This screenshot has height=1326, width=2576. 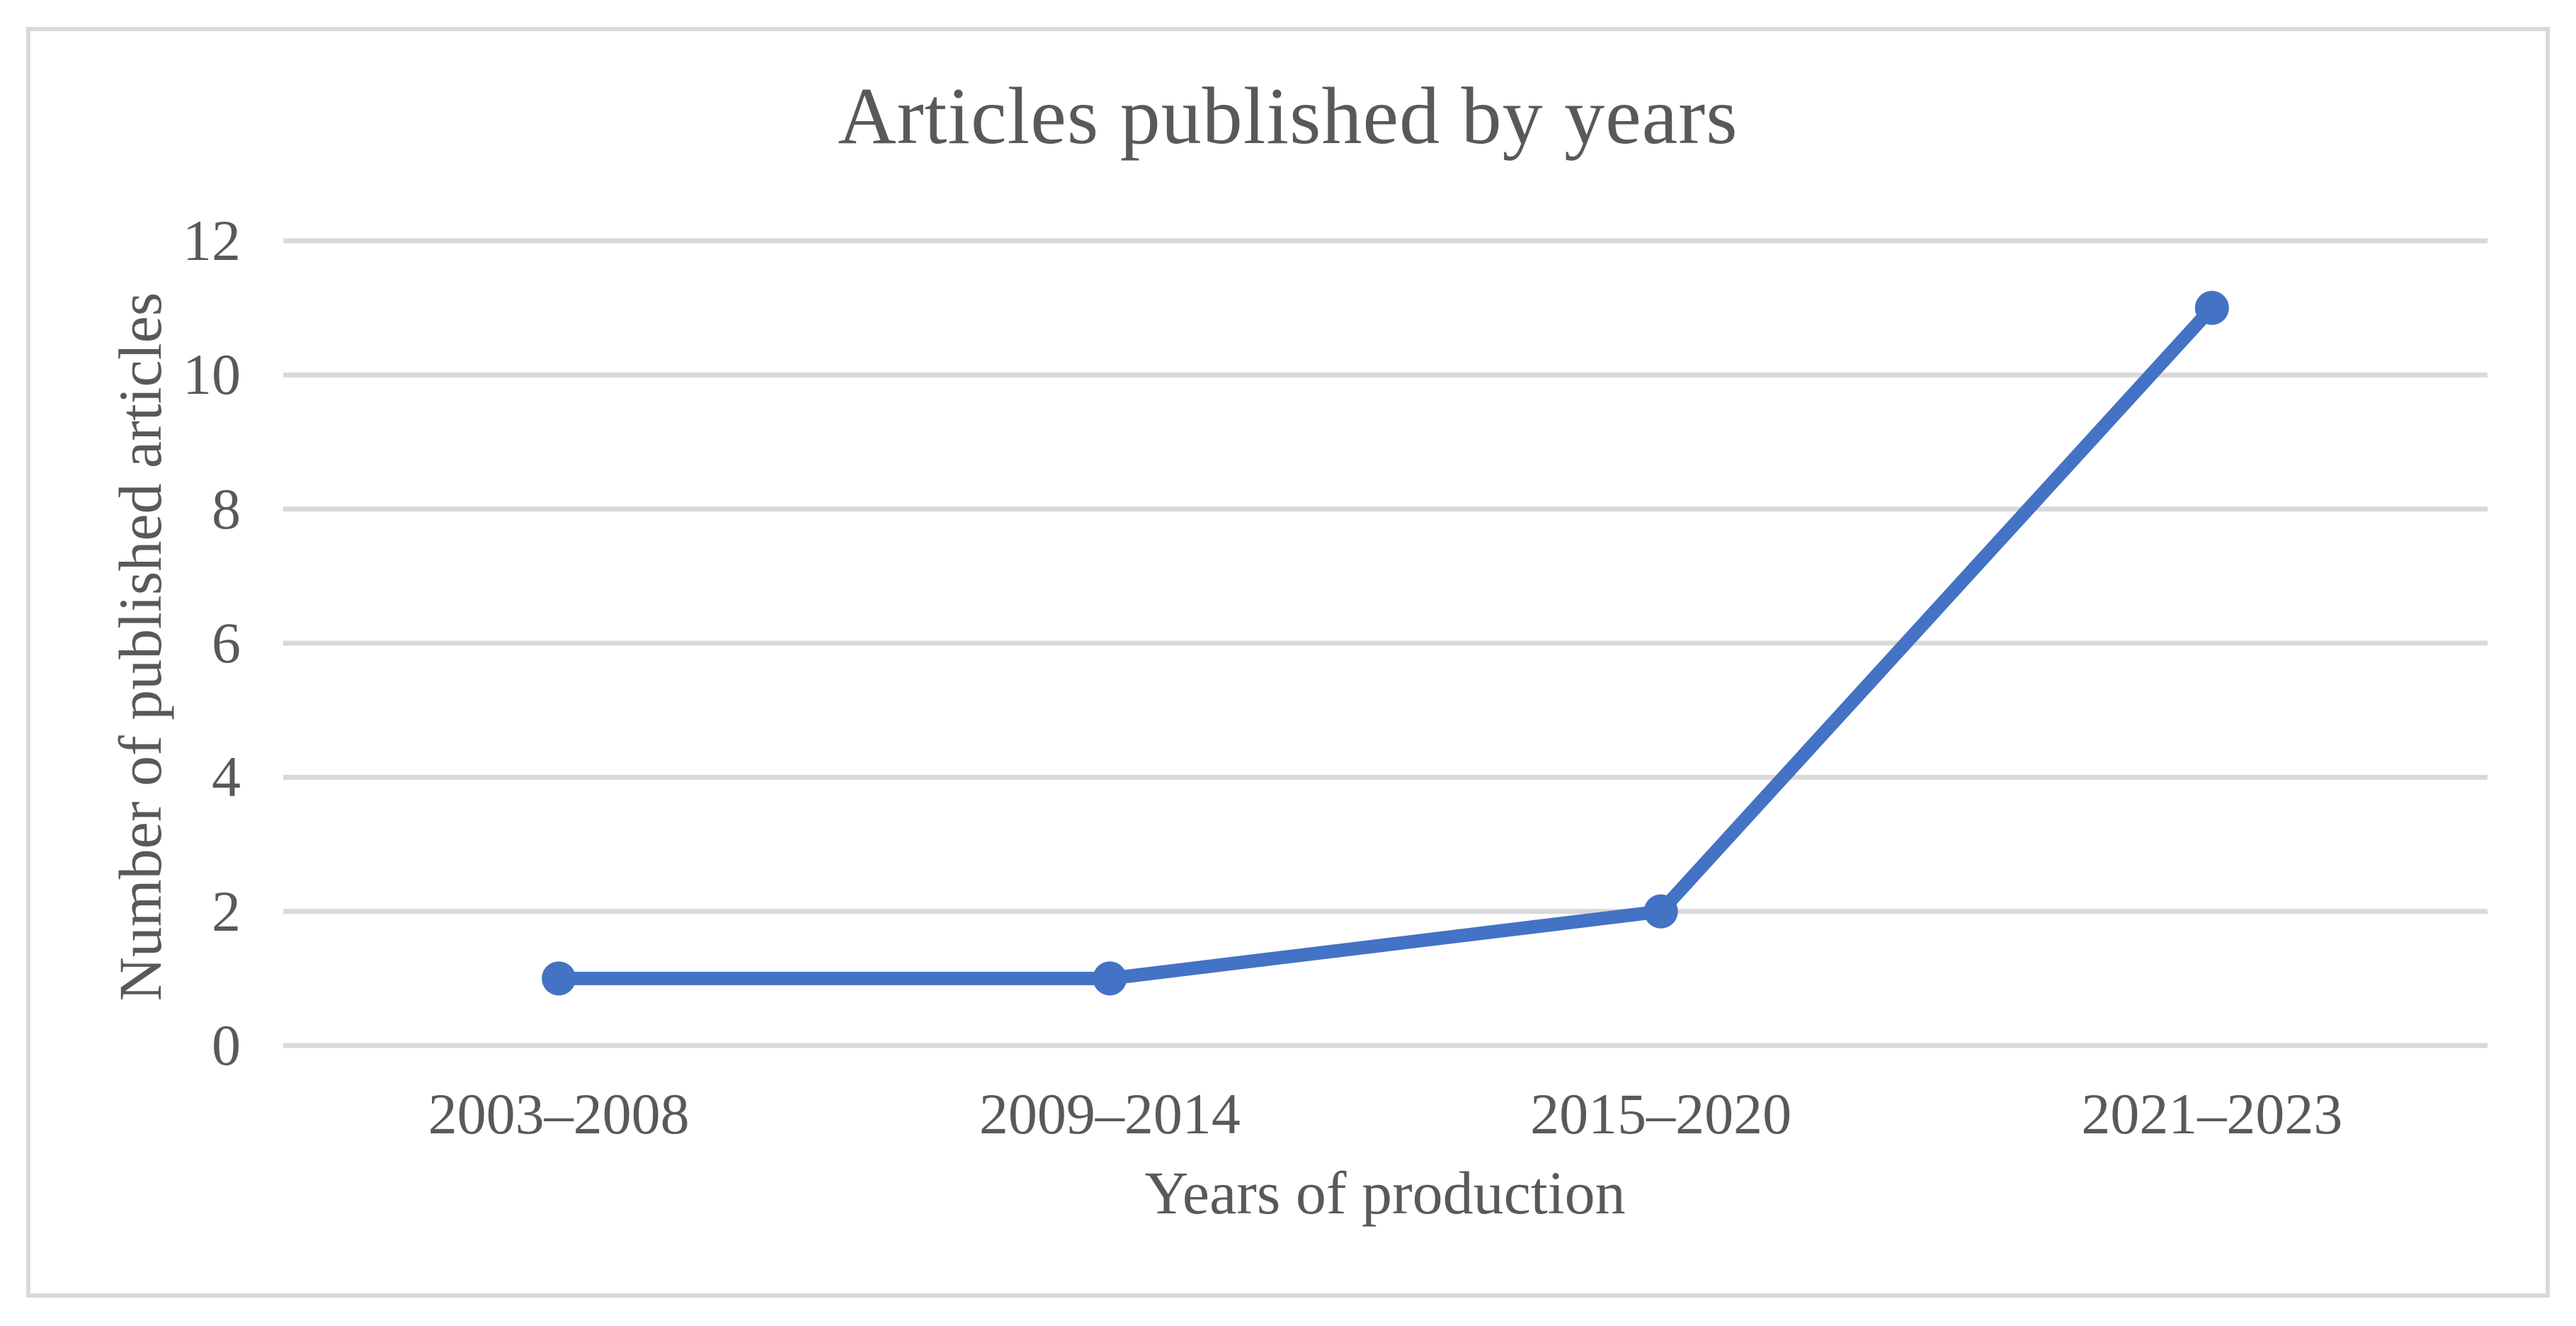 I want to click on x-axis-title: Years of production, so click(x=1385, y=1193).